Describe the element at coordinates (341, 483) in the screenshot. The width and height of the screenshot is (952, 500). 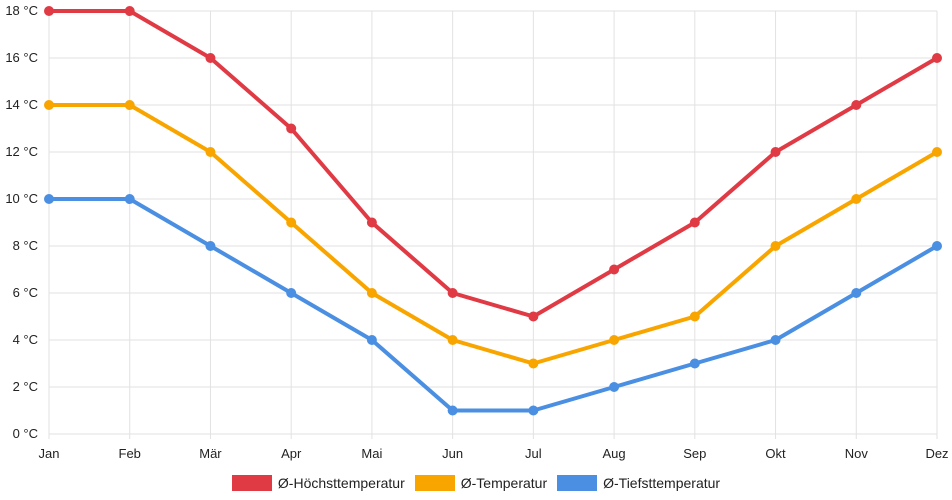
I see `legend-label: Ø-Höchsttemperatur` at that location.